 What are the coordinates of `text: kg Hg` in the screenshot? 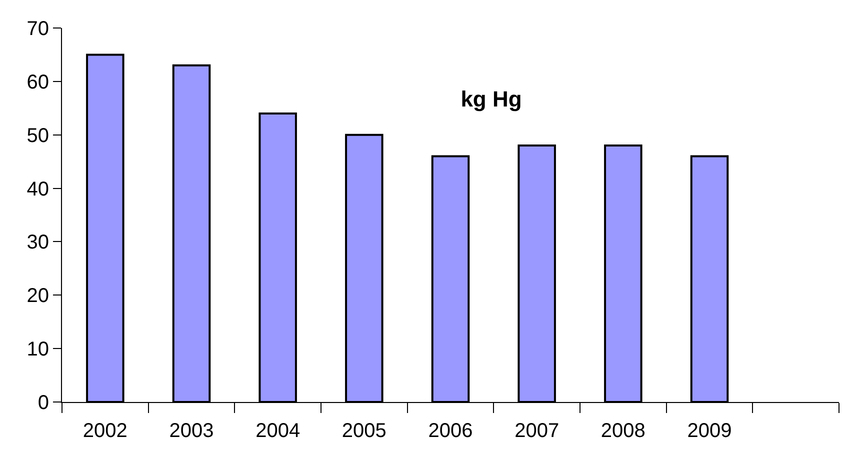 It's located at (491, 99).